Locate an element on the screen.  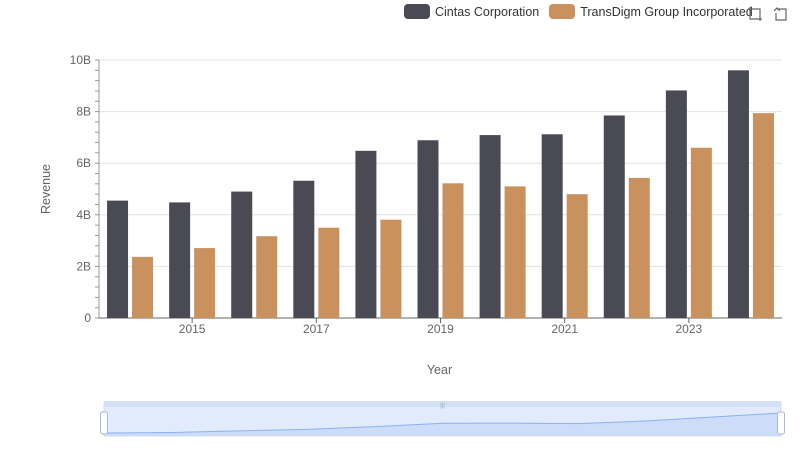
data-zoom-selection is located at coordinates (442, 419).